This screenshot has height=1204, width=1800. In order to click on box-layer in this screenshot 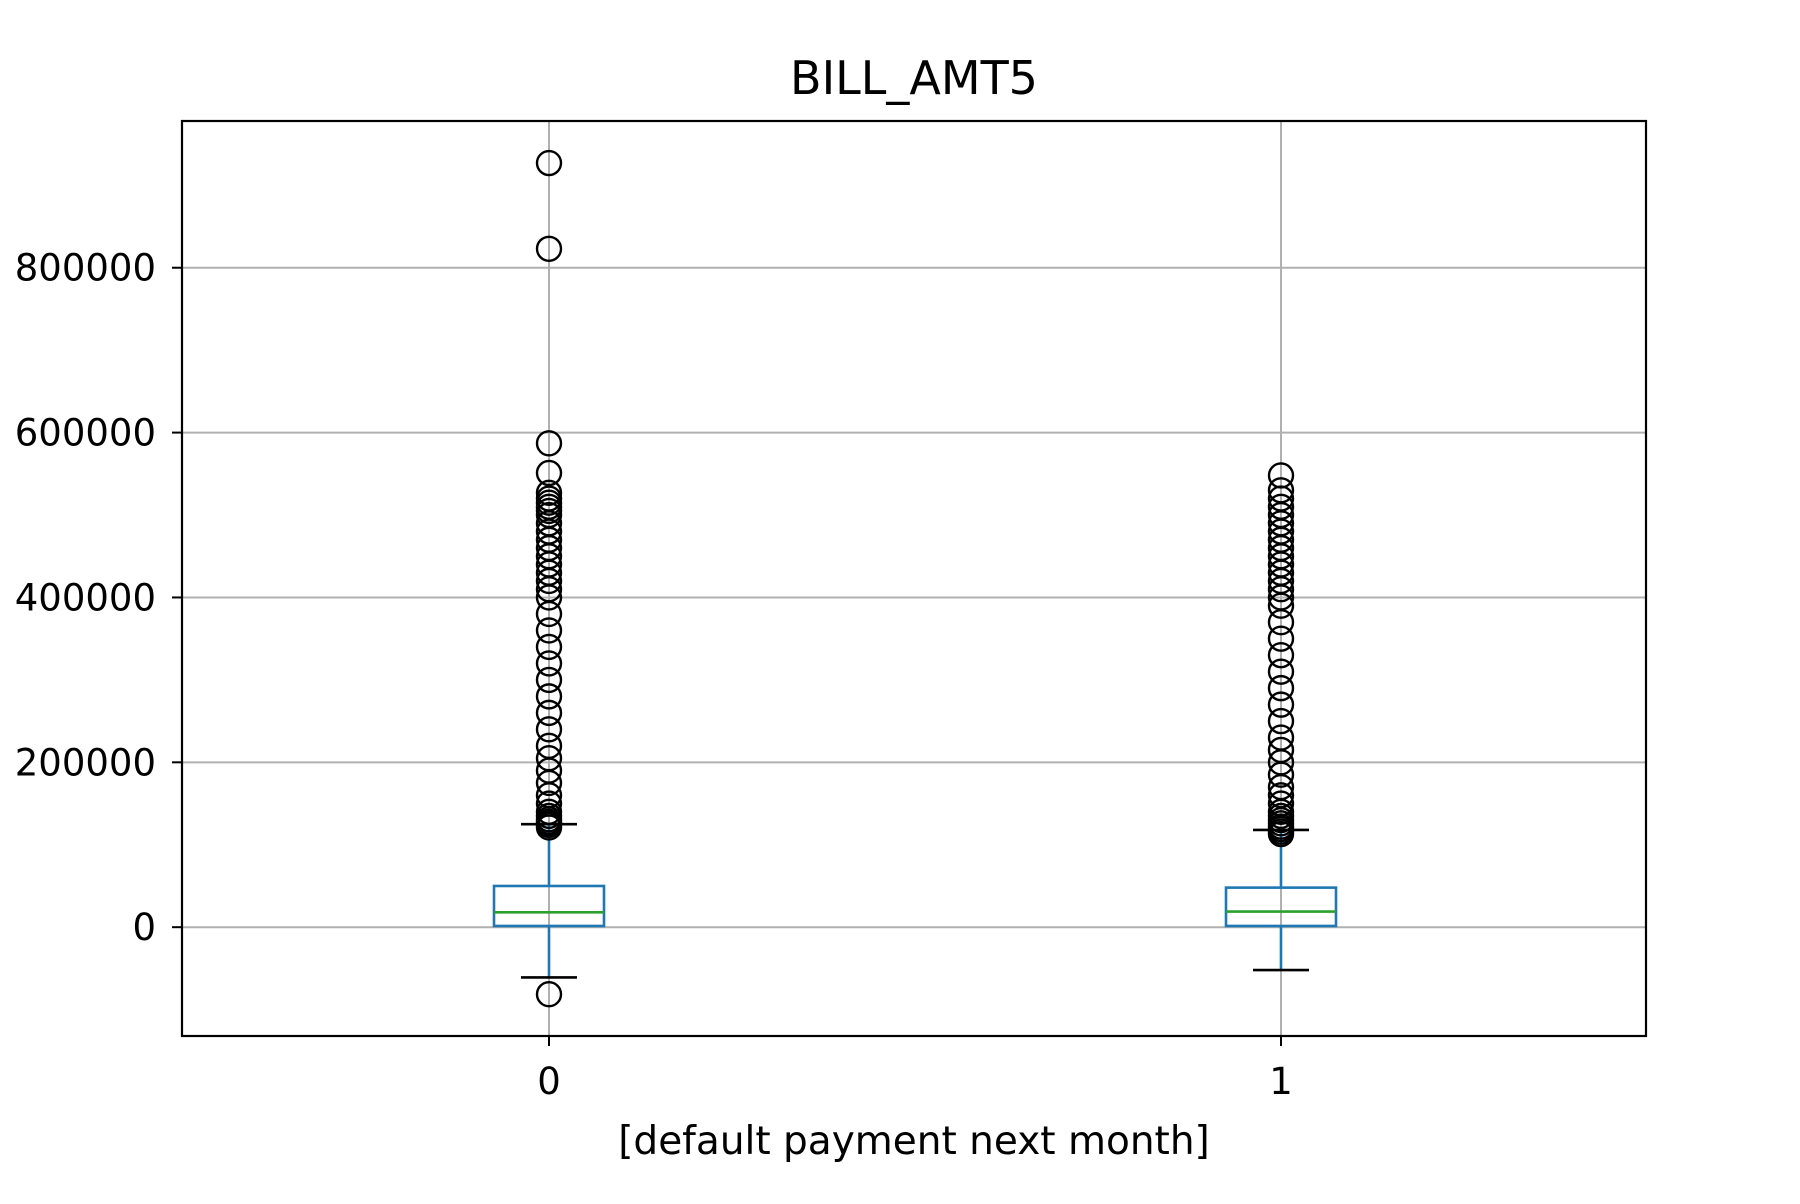, I will do `click(915, 900)`.